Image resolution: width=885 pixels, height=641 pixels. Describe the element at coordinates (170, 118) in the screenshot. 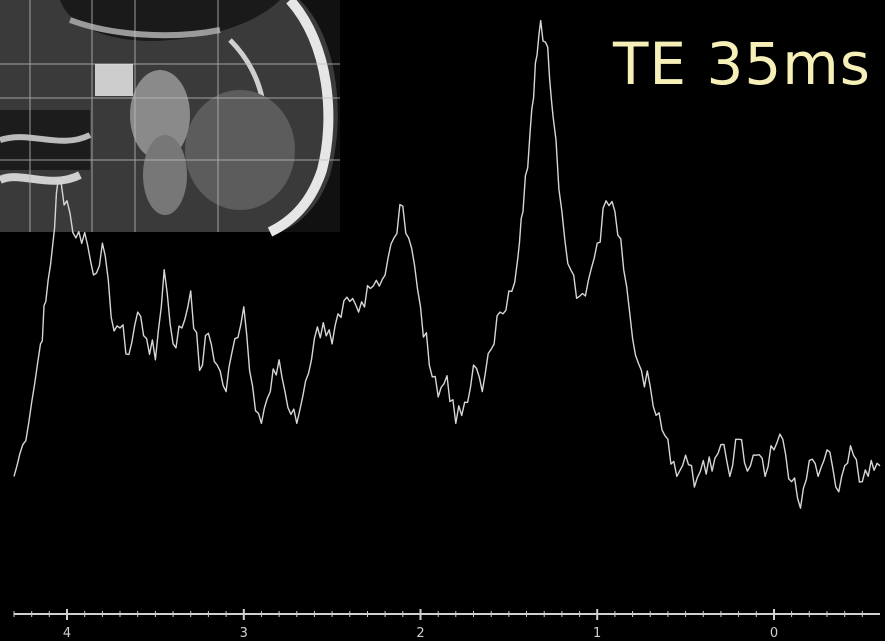

I see `mri-inset-image` at that location.